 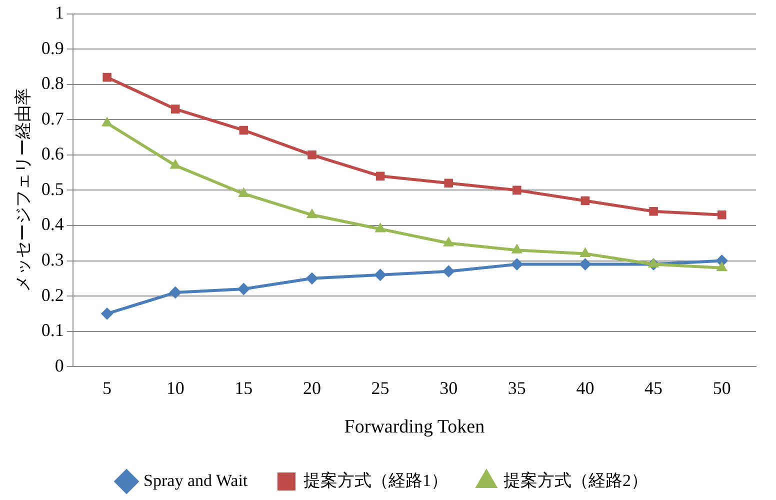 What do you see at coordinates (653, 388) in the screenshot?
I see `x-tick-label: 45` at bounding box center [653, 388].